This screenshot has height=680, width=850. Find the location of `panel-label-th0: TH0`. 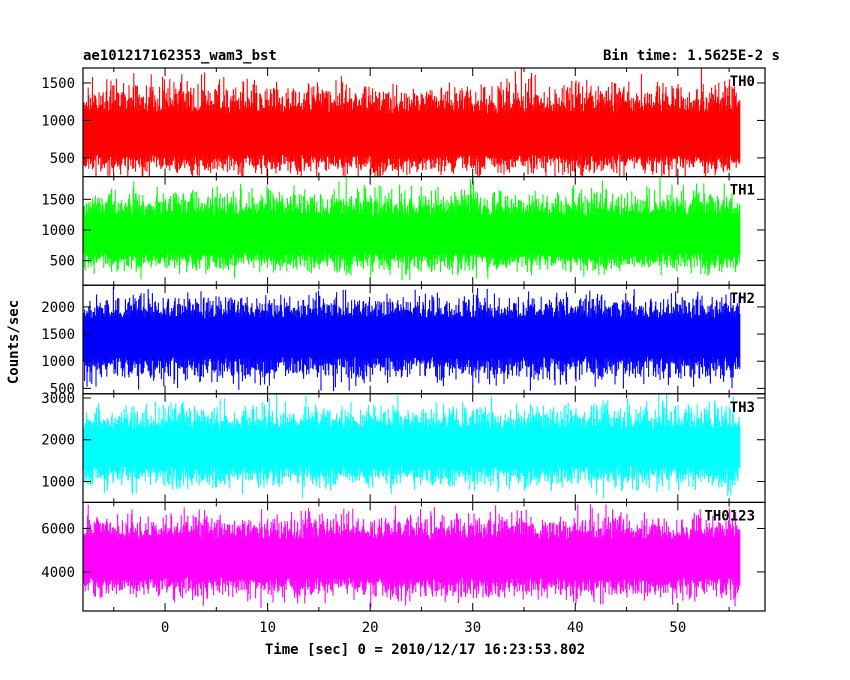

panel-label-th0: TH0 is located at coordinates (742, 82).